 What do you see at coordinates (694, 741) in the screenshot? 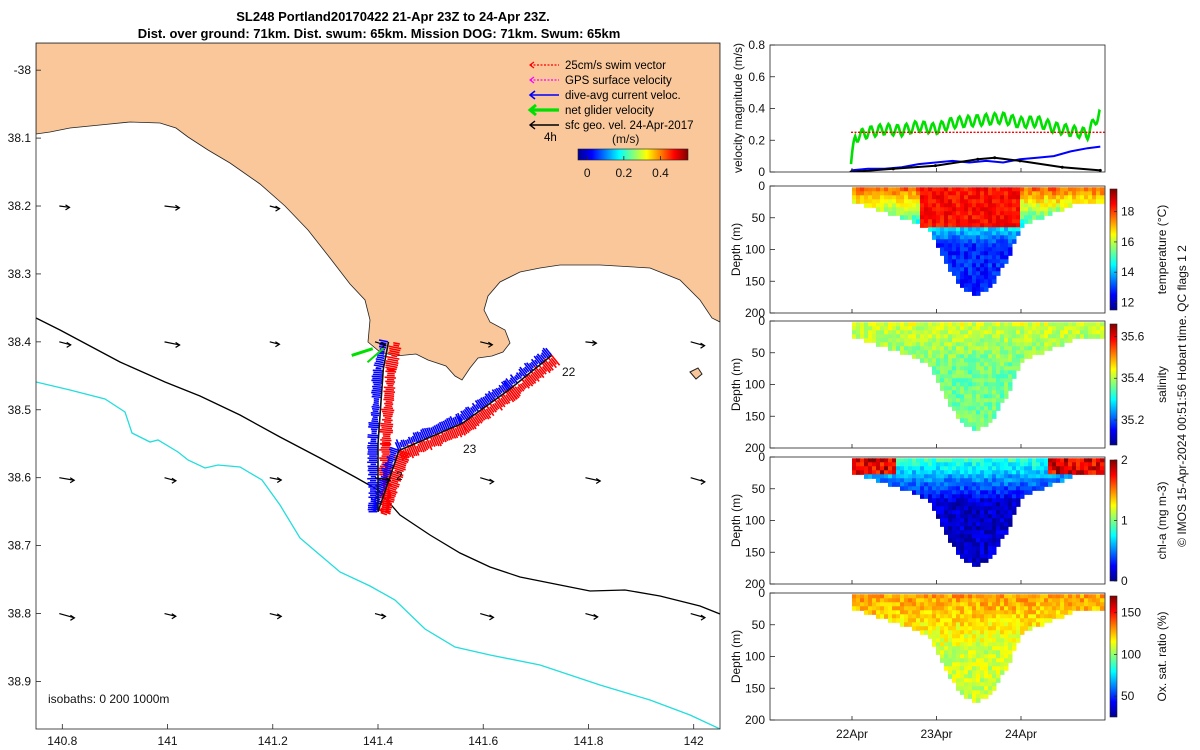
I see `map-xtick-label: 142` at bounding box center [694, 741].